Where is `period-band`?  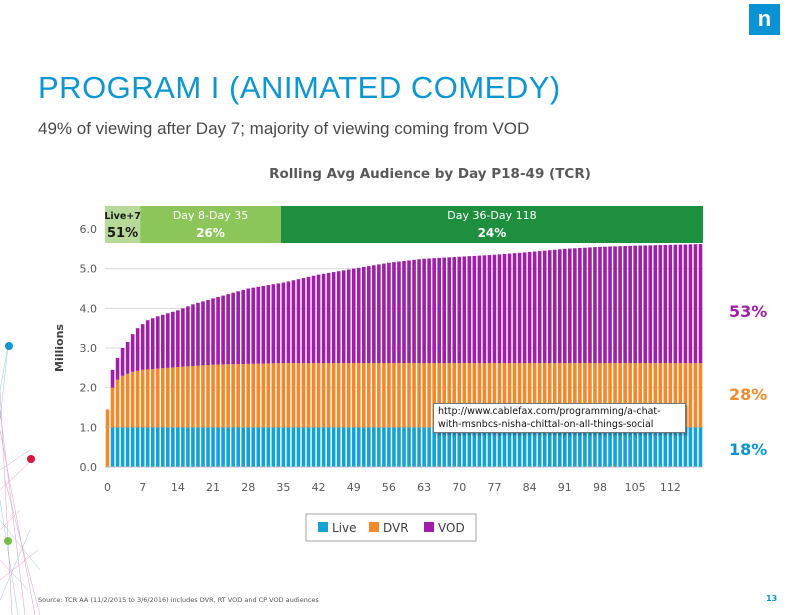 period-band is located at coordinates (210, 224).